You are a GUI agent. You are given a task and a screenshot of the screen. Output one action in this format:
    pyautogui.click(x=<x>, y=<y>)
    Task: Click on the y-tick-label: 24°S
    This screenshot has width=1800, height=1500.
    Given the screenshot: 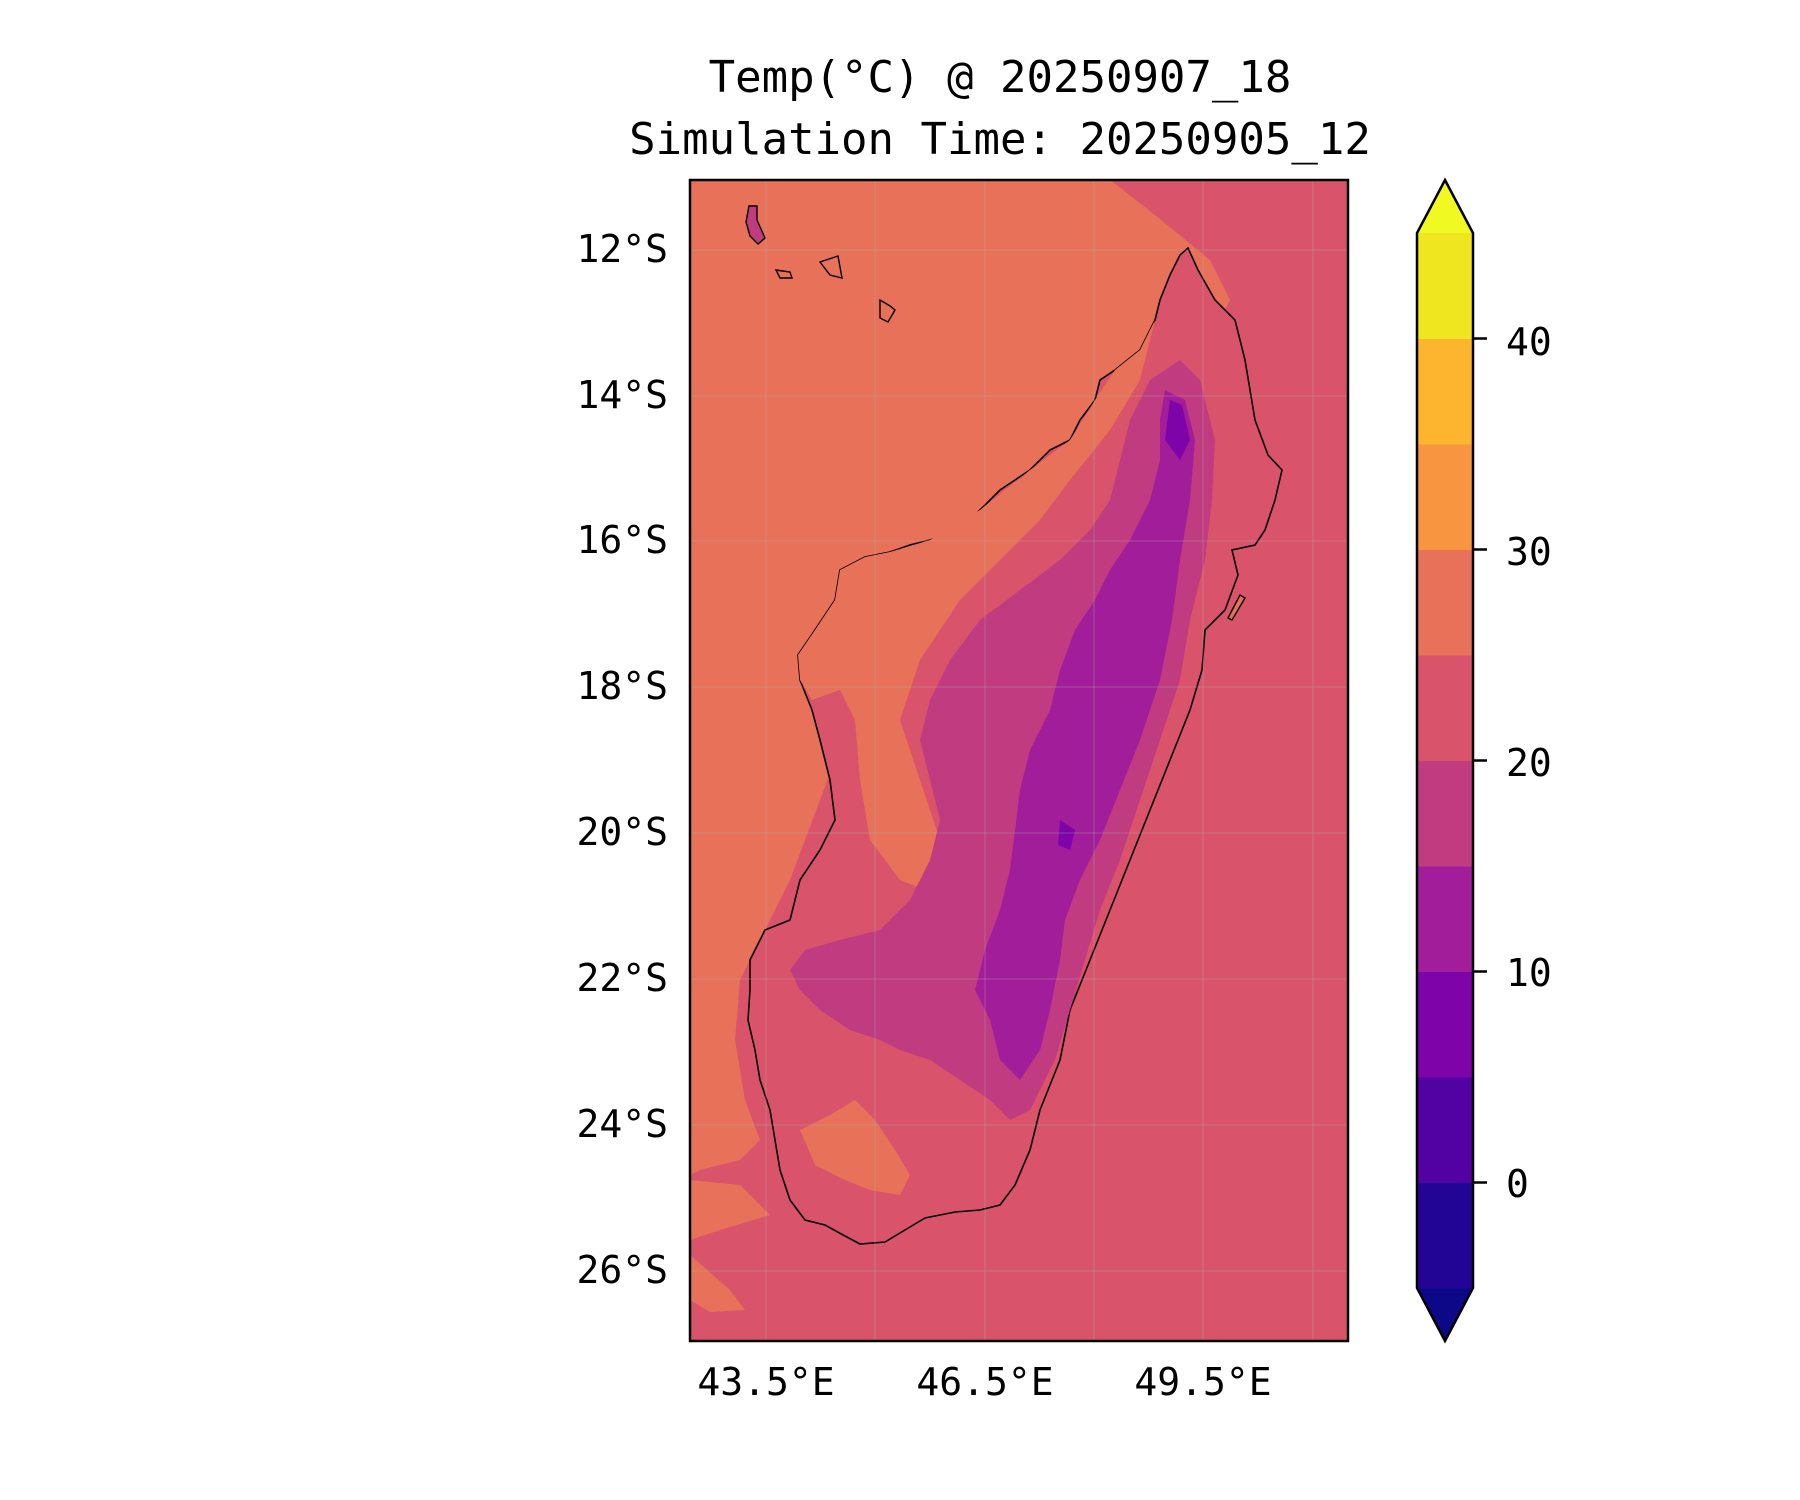 What is the action you would take?
    pyautogui.click(x=622, y=1124)
    